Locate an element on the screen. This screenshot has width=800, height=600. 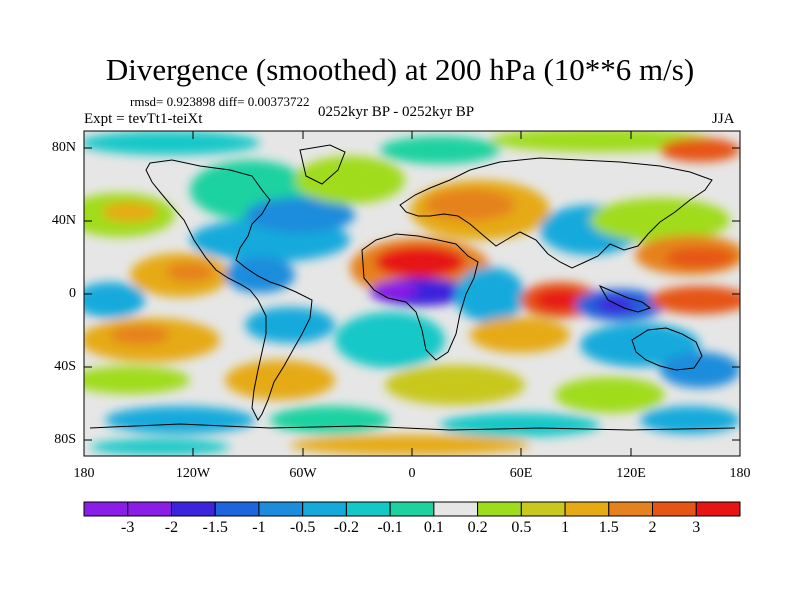
colorbar-label: -0.5 is located at coordinates (302, 527).